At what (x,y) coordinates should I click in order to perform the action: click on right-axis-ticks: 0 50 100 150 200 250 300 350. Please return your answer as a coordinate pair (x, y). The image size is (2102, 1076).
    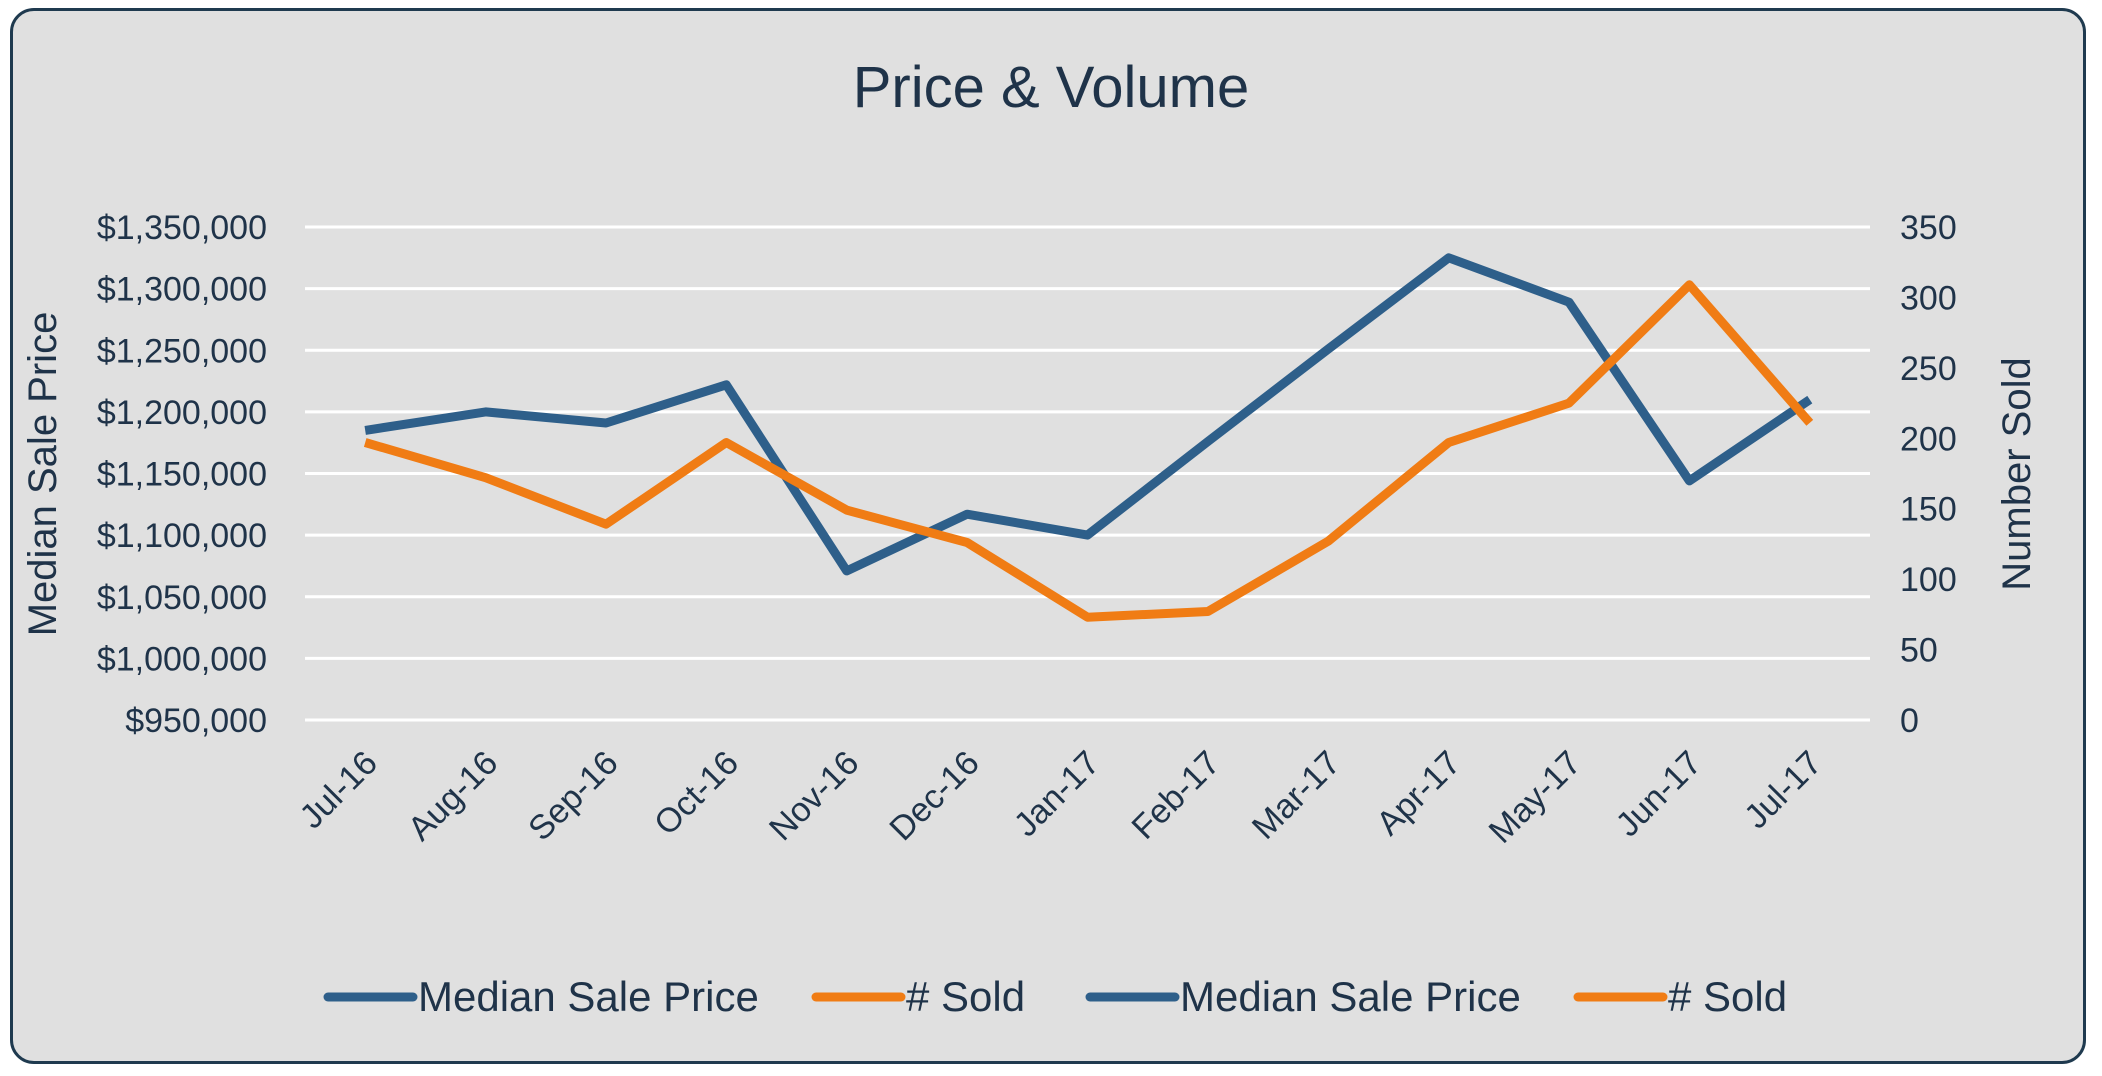
    Looking at the image, I should click on (1928, 474).